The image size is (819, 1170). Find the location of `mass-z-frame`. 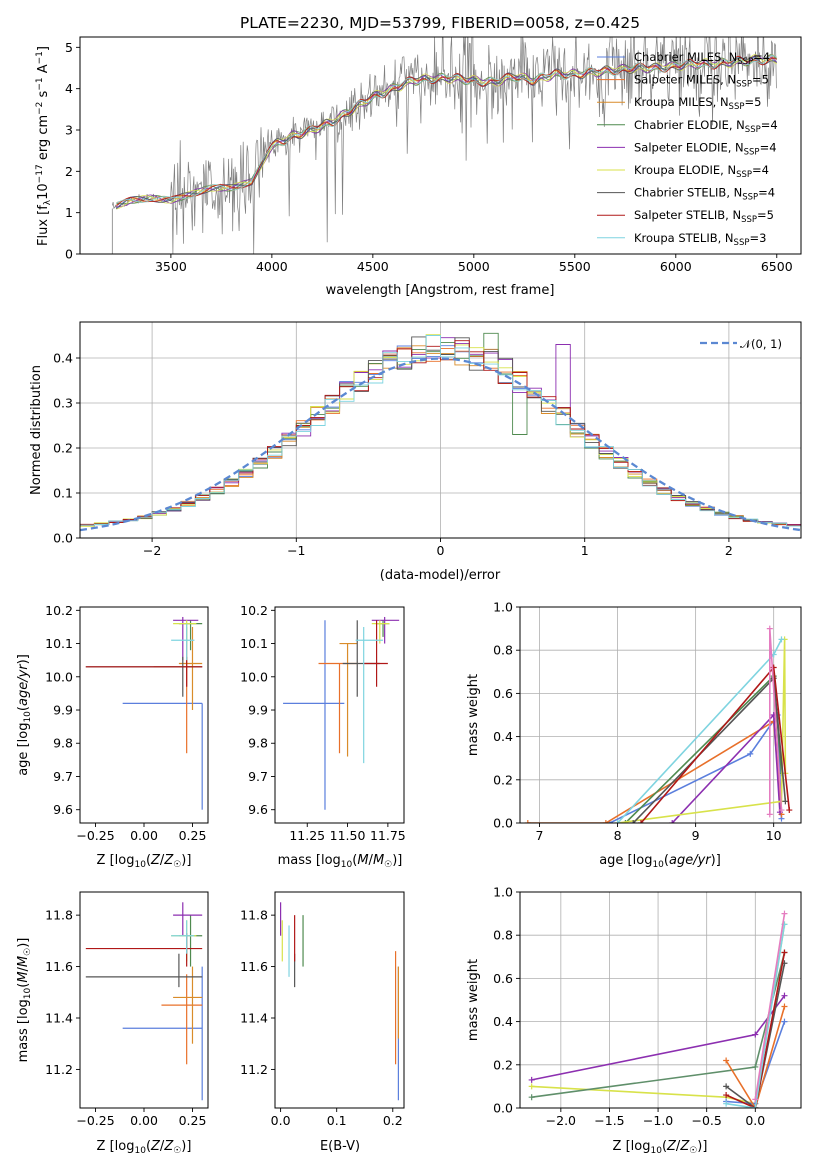

mass-z-frame is located at coordinates (144, 1000).